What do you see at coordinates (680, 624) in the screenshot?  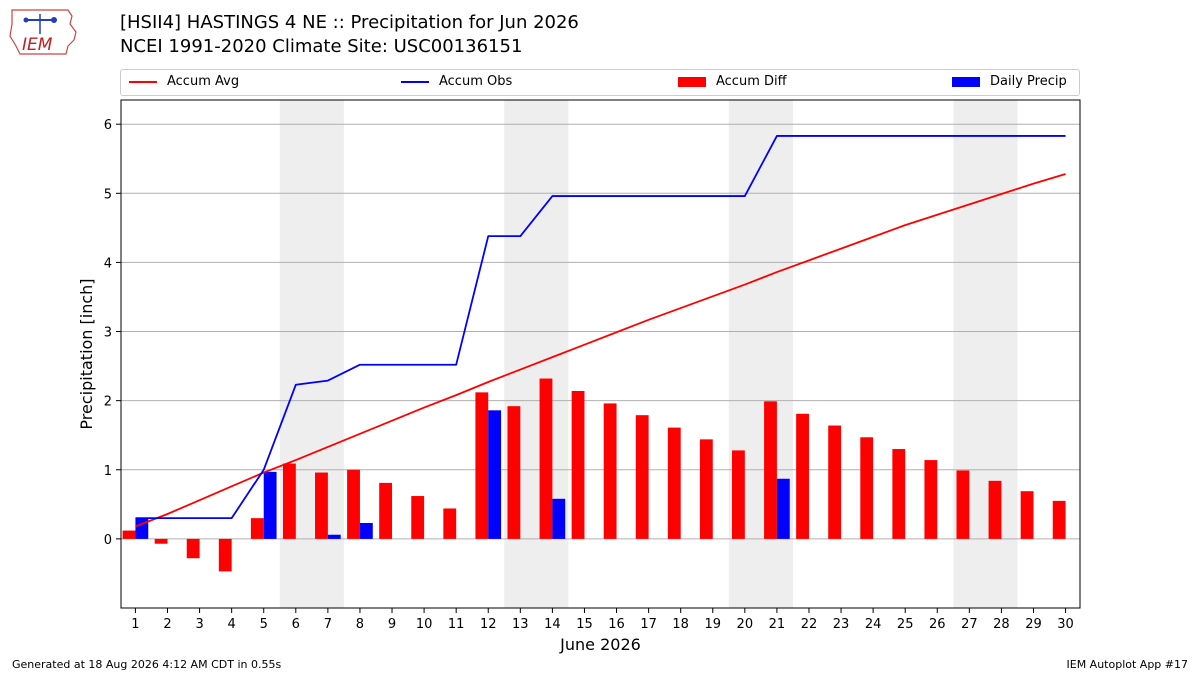 I see `x-tick-label-18: 18` at bounding box center [680, 624].